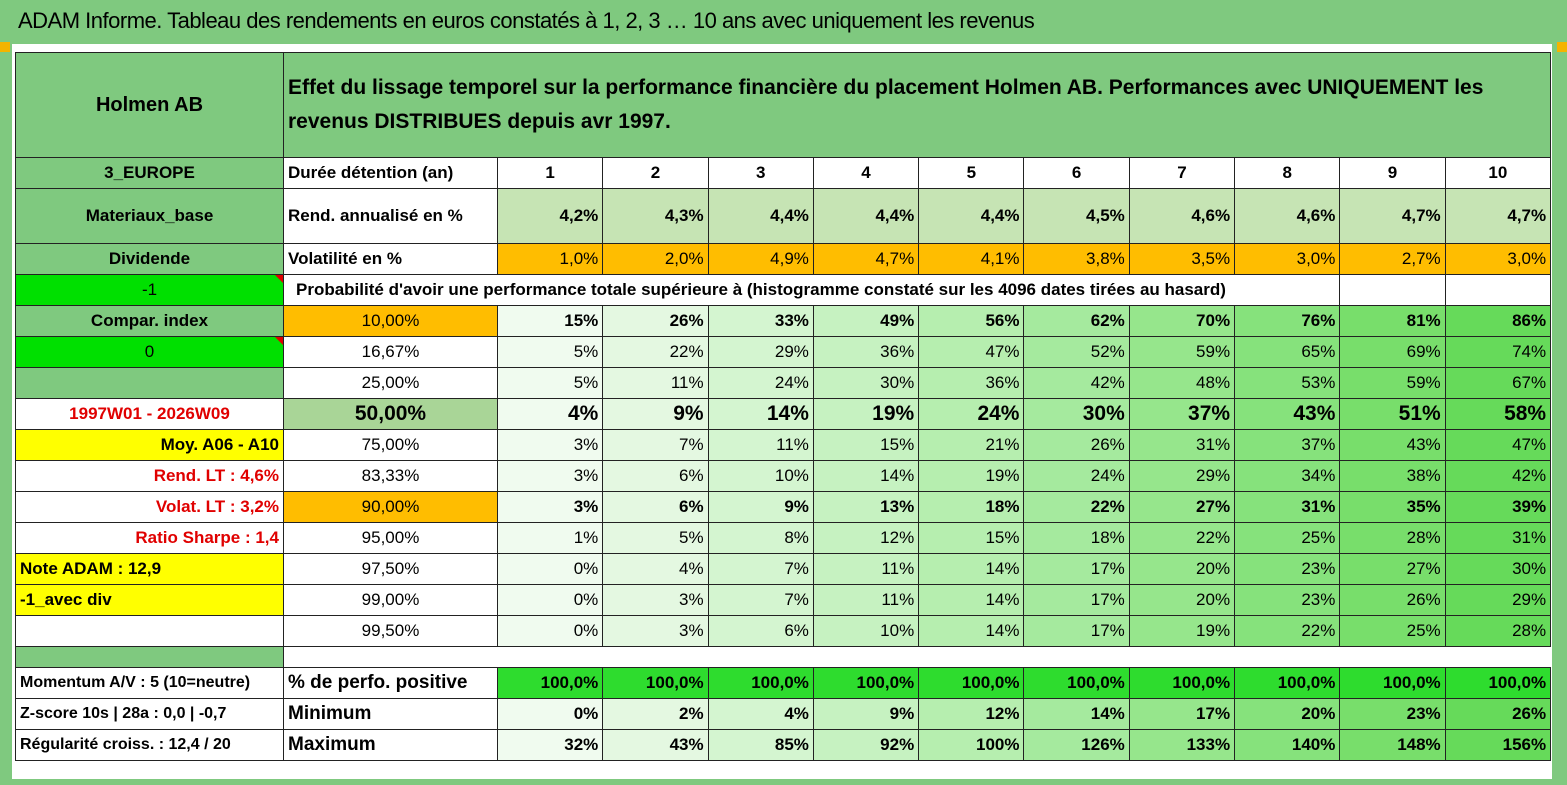 The width and height of the screenshot is (1567, 785). Describe the element at coordinates (1498, 714) in the screenshot. I see `min-value: 26%` at that location.